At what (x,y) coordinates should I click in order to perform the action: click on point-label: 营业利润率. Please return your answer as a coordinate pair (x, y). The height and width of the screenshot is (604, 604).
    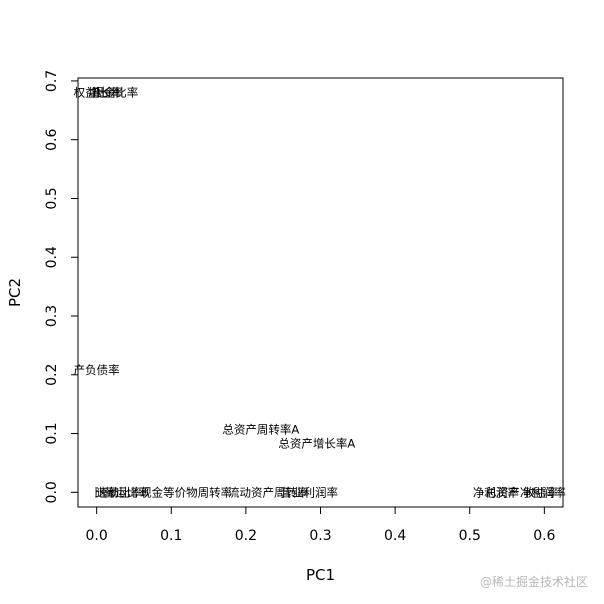
    Looking at the image, I should click on (310, 492).